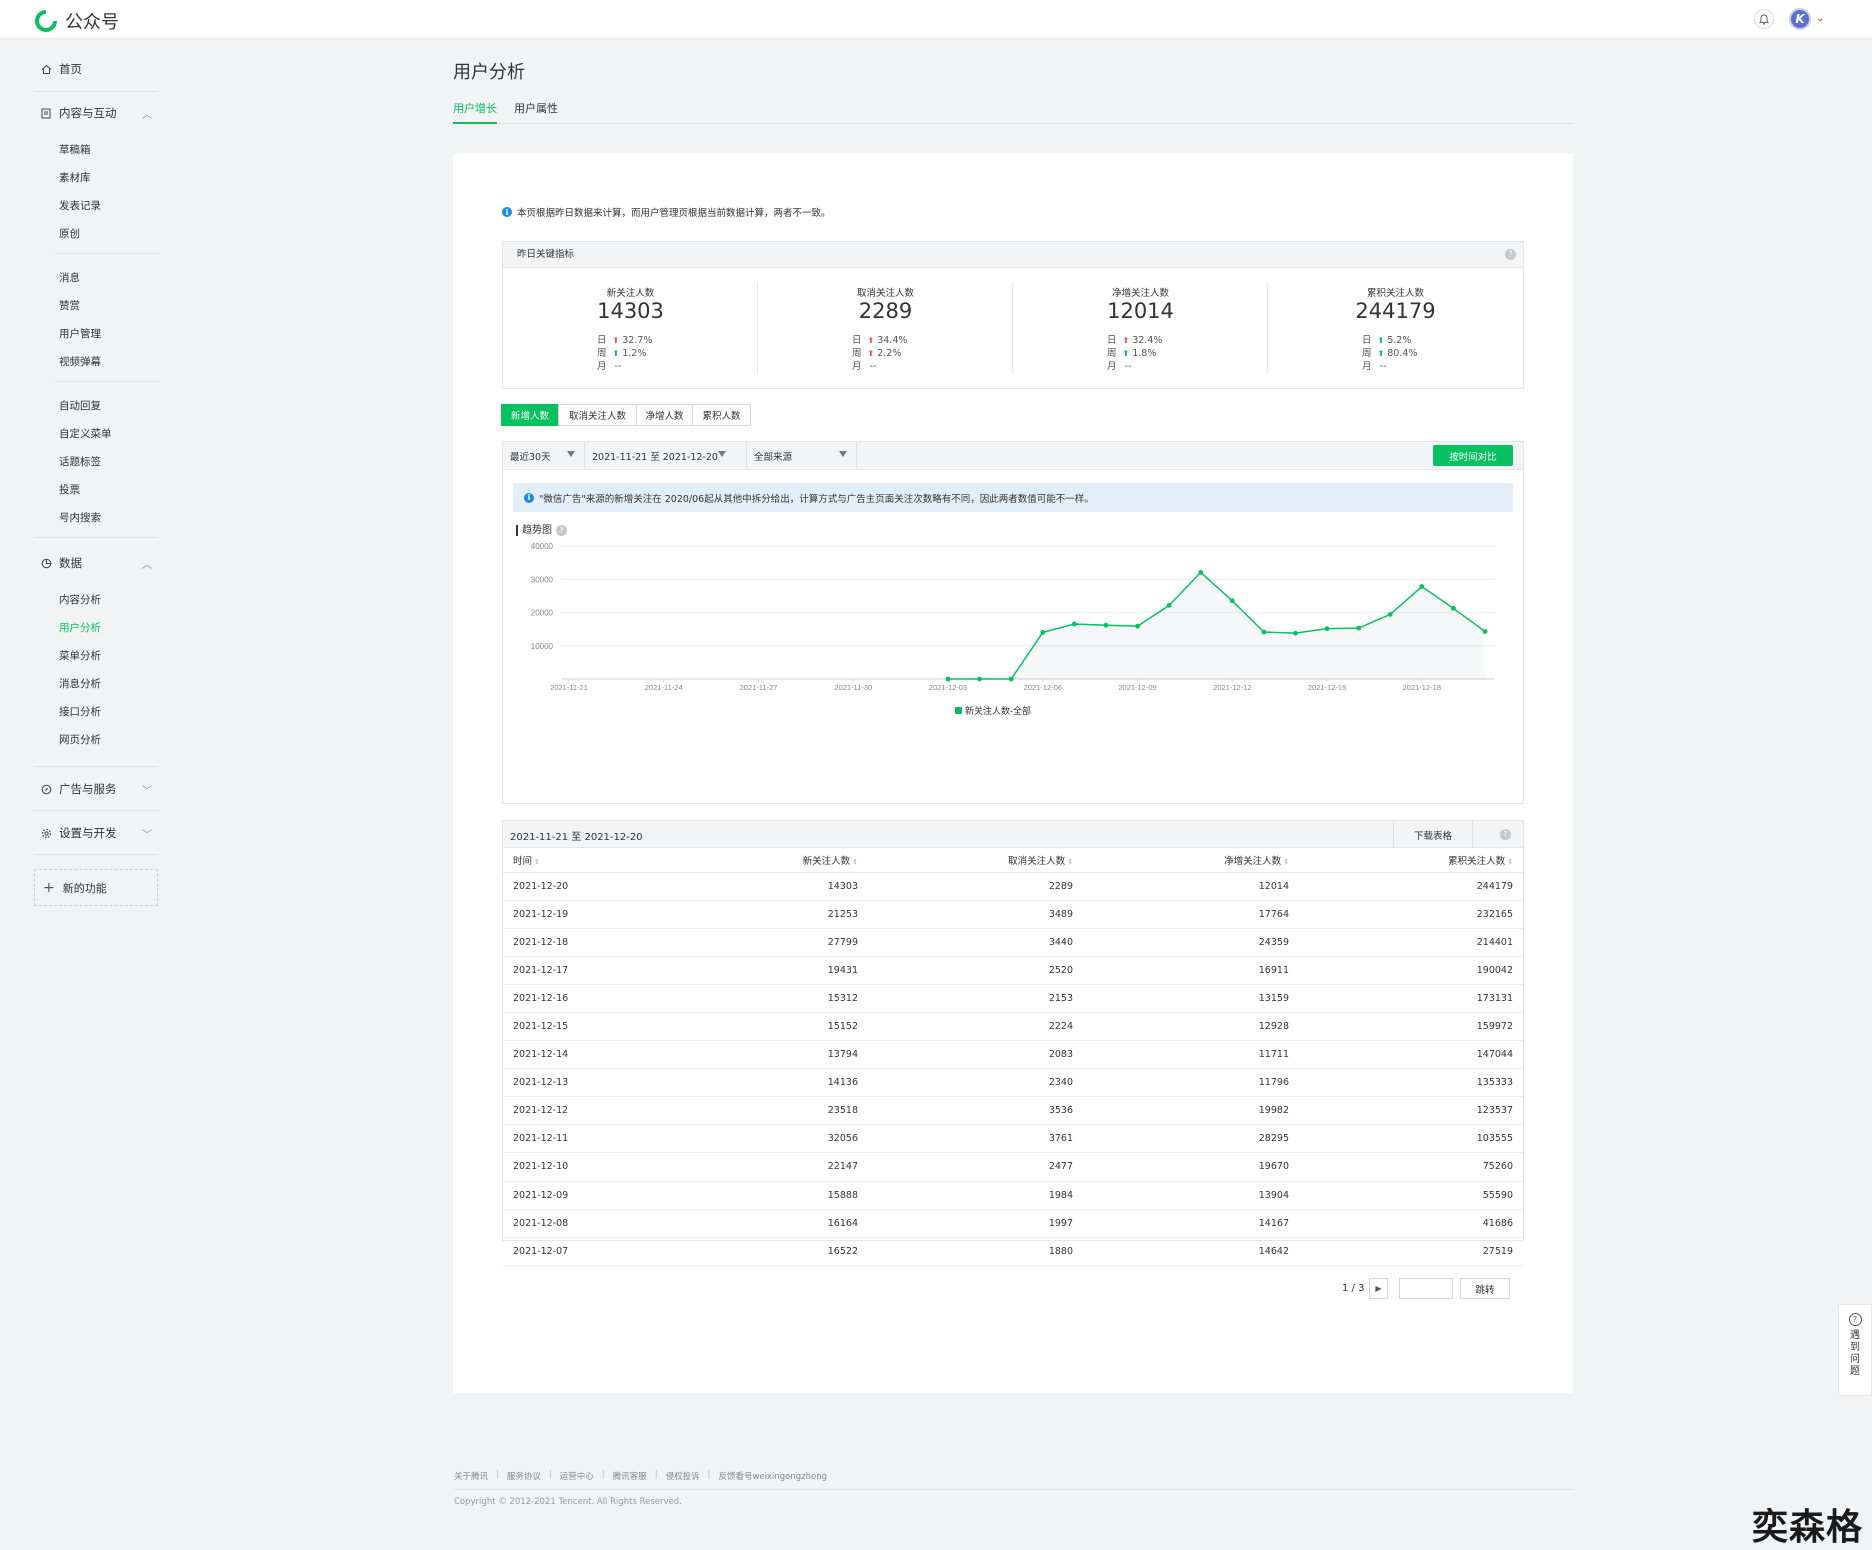 The image size is (1872, 1550). I want to click on sidebar-item-user-analysis: 用户分析, so click(80, 628).